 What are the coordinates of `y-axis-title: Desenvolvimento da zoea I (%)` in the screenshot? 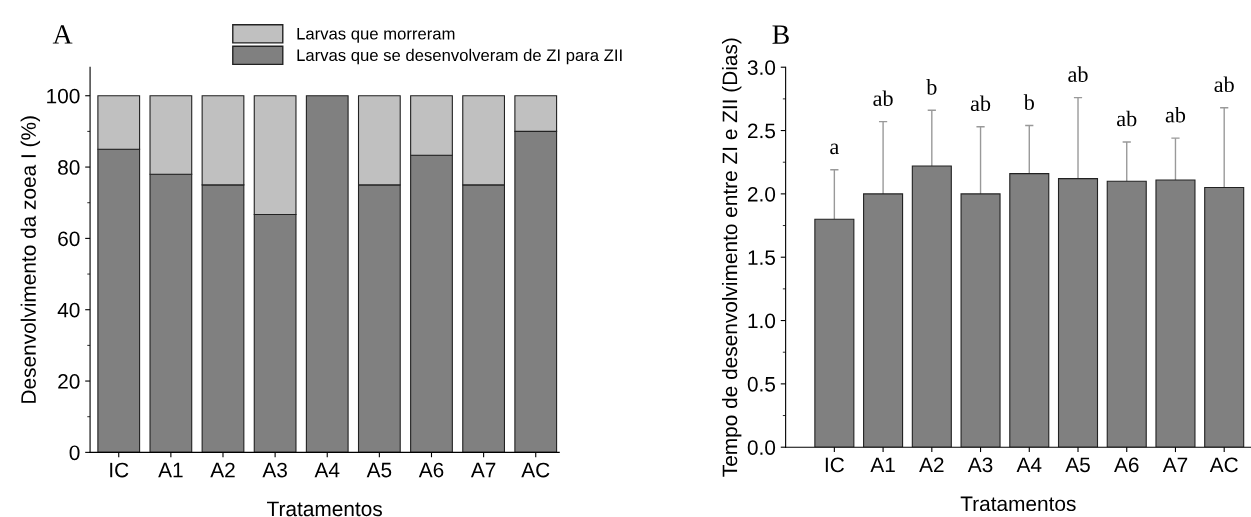 It's located at (30, 259).